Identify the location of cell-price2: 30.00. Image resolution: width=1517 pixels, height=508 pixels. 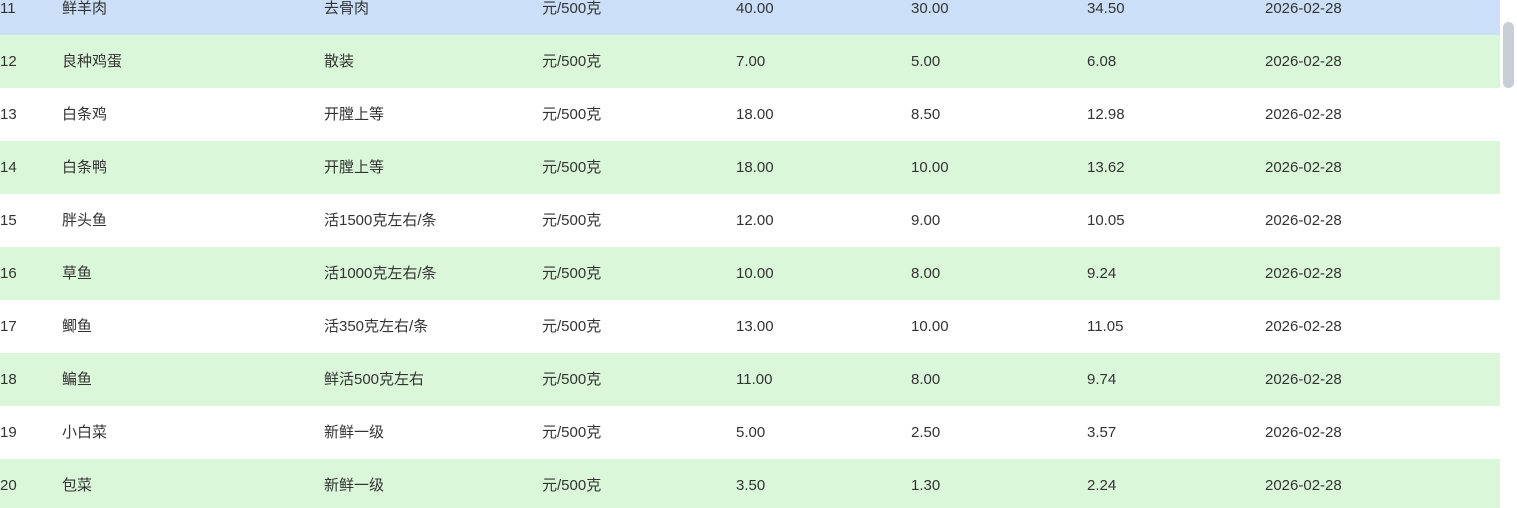
(999, 17).